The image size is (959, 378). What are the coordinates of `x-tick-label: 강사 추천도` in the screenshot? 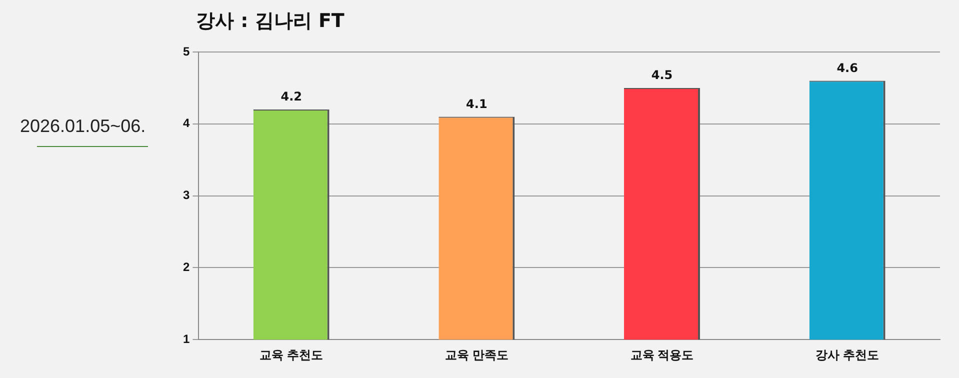 It's located at (848, 355).